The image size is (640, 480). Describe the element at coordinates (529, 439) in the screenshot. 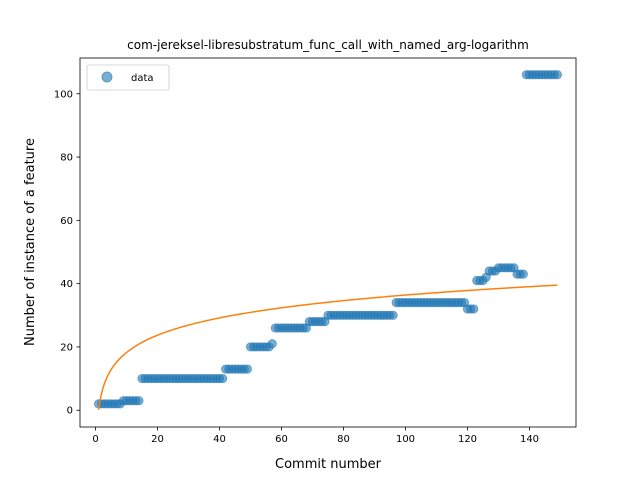

I see `x-tick-label: 140` at that location.